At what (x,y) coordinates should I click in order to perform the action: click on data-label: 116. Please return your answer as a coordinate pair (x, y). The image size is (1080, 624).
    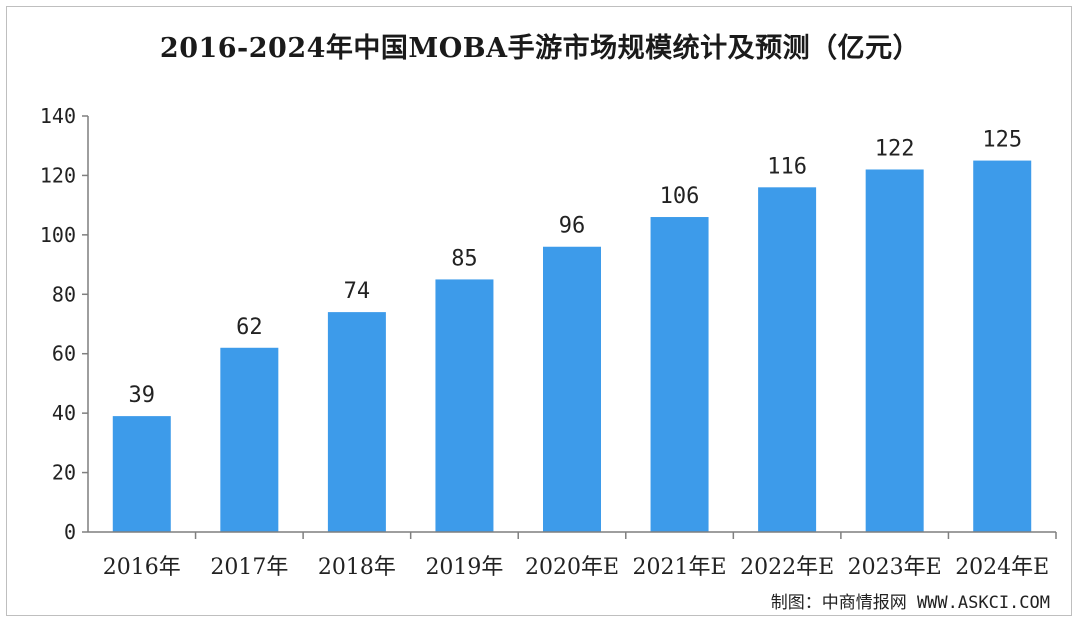
    Looking at the image, I should click on (787, 166).